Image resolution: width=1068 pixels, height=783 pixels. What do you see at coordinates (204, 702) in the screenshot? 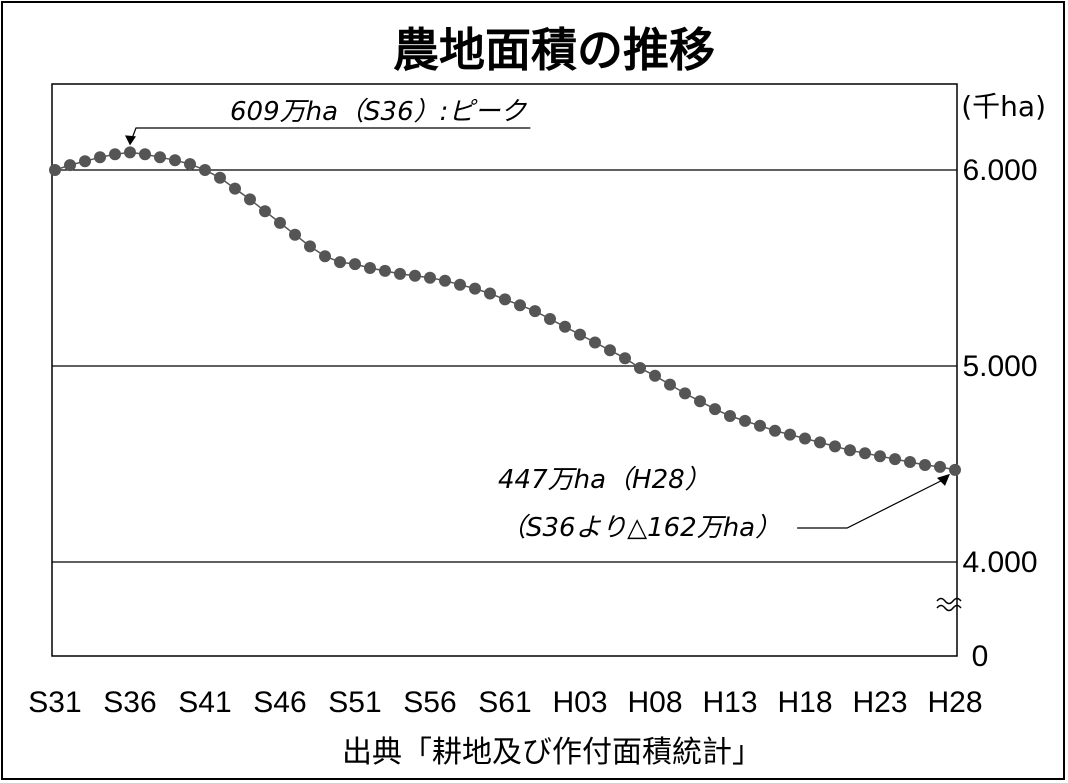
I see `x-tick-label: S41` at bounding box center [204, 702].